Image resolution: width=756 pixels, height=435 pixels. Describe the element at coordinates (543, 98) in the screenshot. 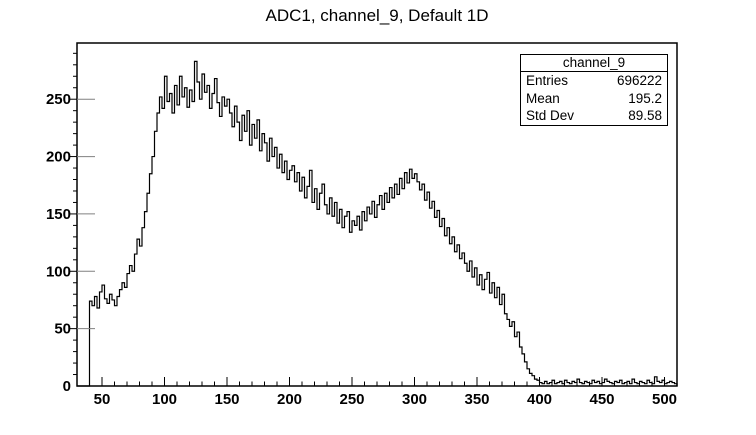

I see `stats-mean-label: Mean` at that location.